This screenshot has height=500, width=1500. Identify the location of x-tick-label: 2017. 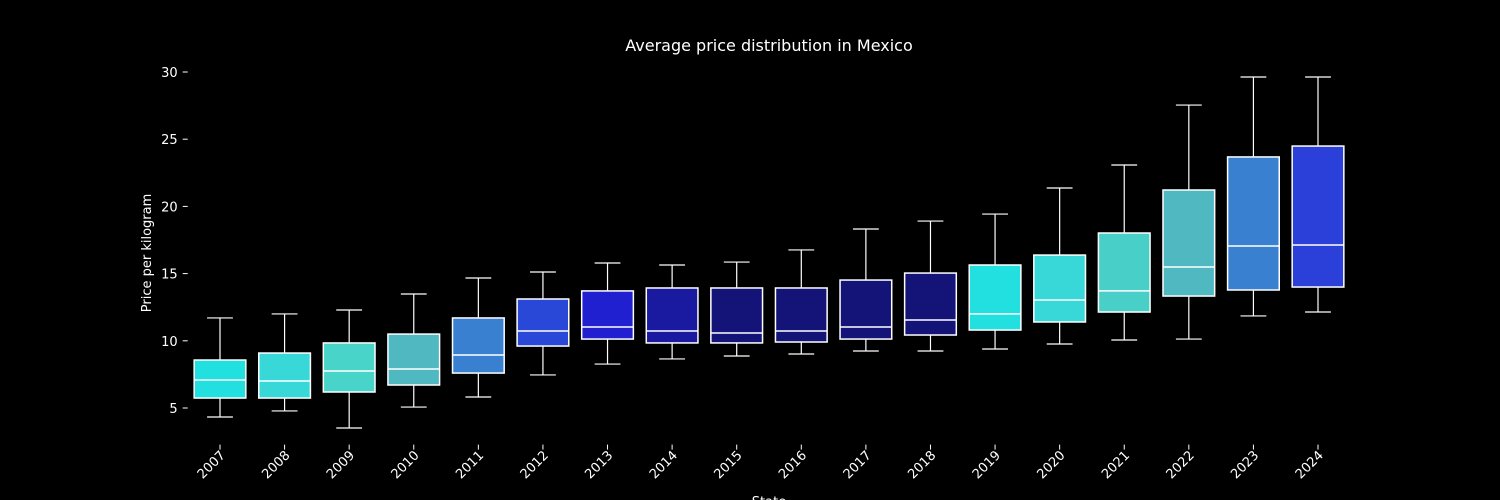
(858, 465).